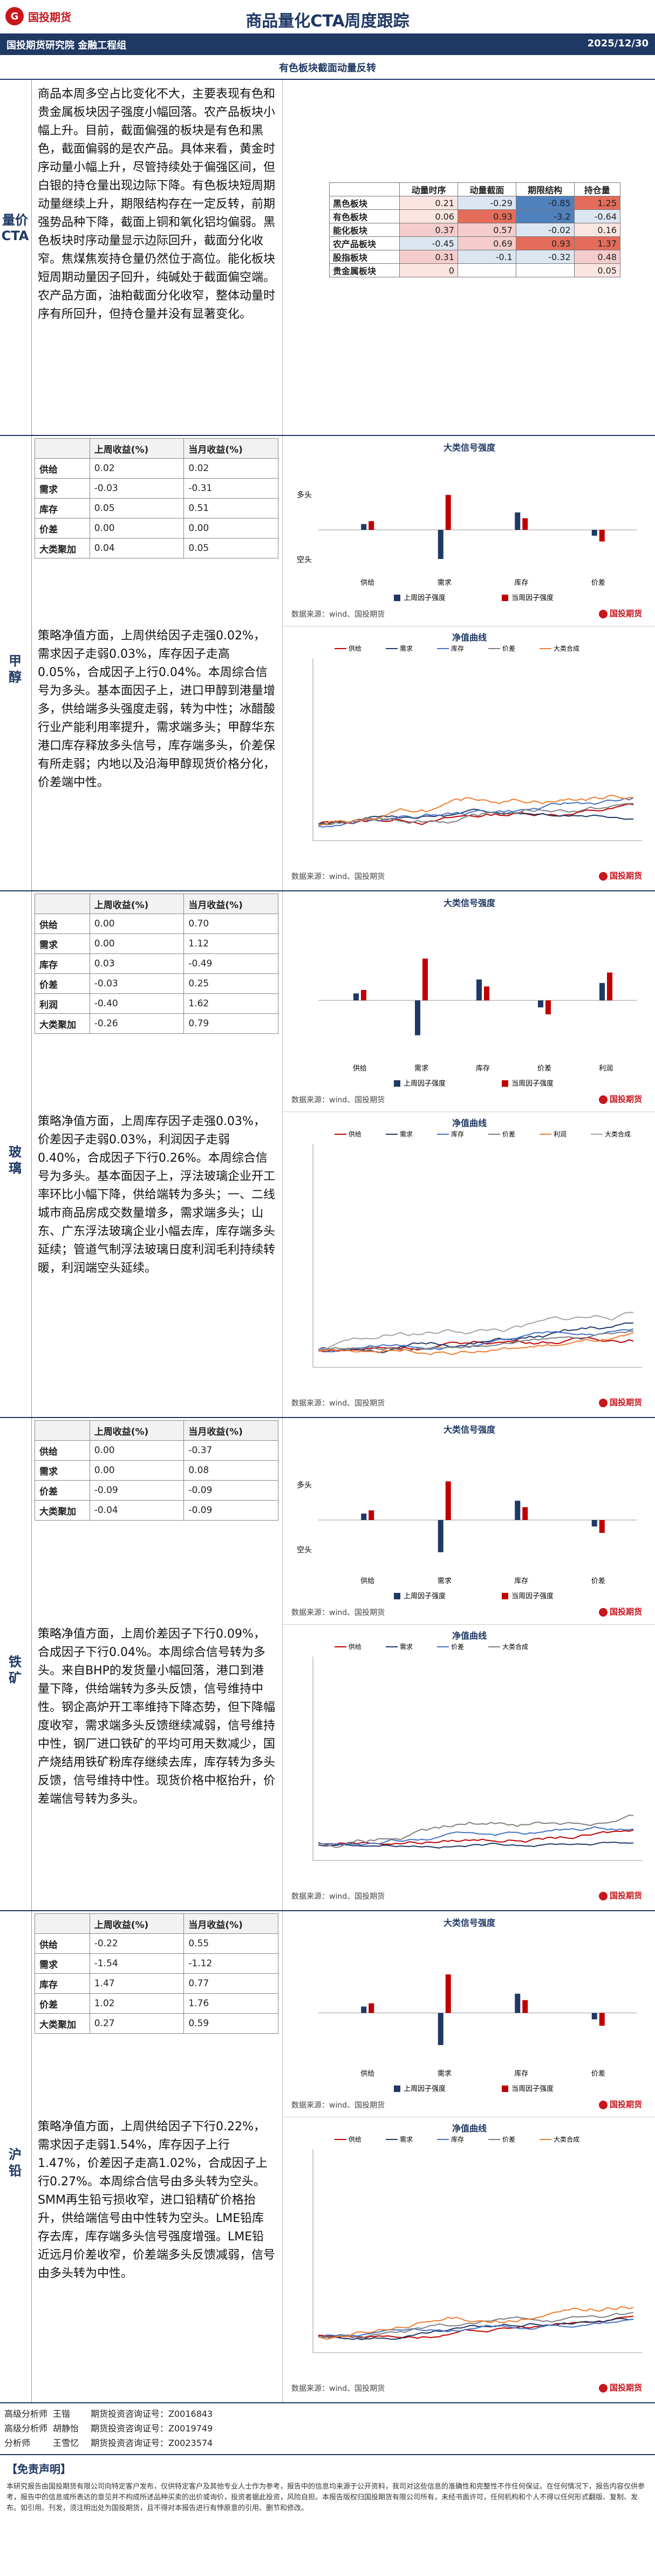 This screenshot has width=655, height=2576. I want to click on factor-row: 供给 -0.22 0.55, so click(156, 1943).